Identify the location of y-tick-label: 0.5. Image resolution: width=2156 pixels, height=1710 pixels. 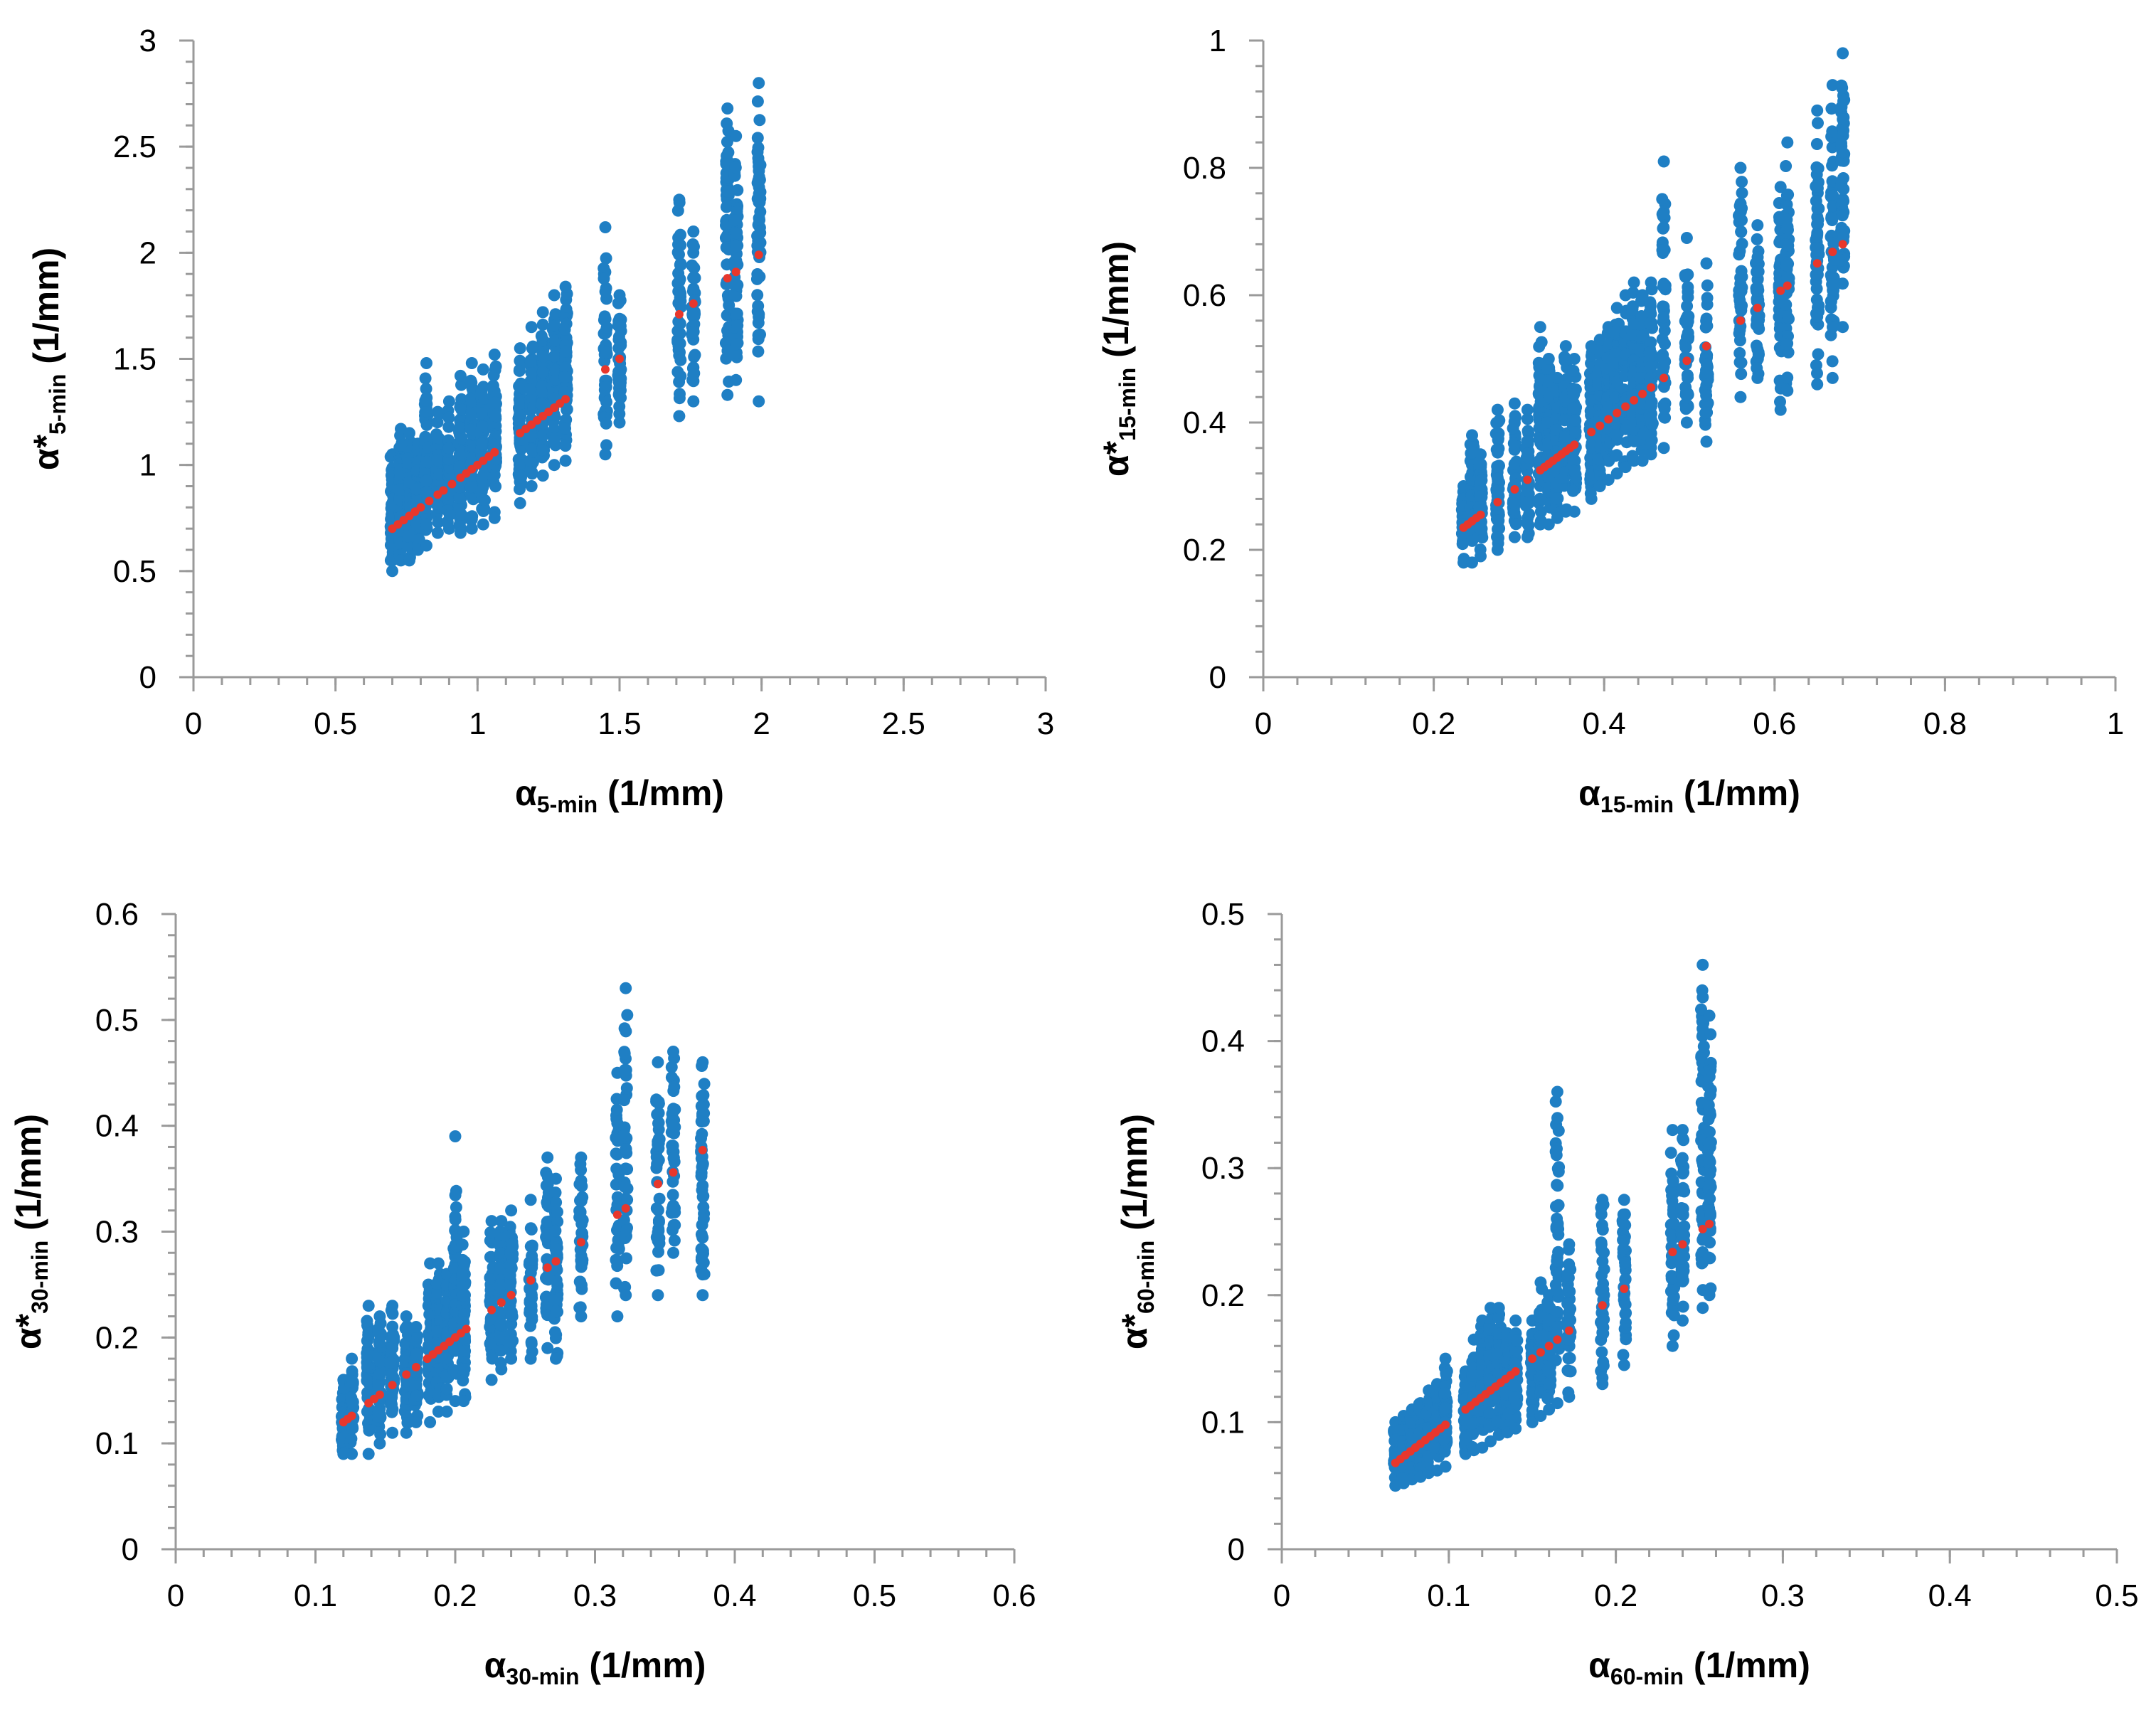
(117, 1021).